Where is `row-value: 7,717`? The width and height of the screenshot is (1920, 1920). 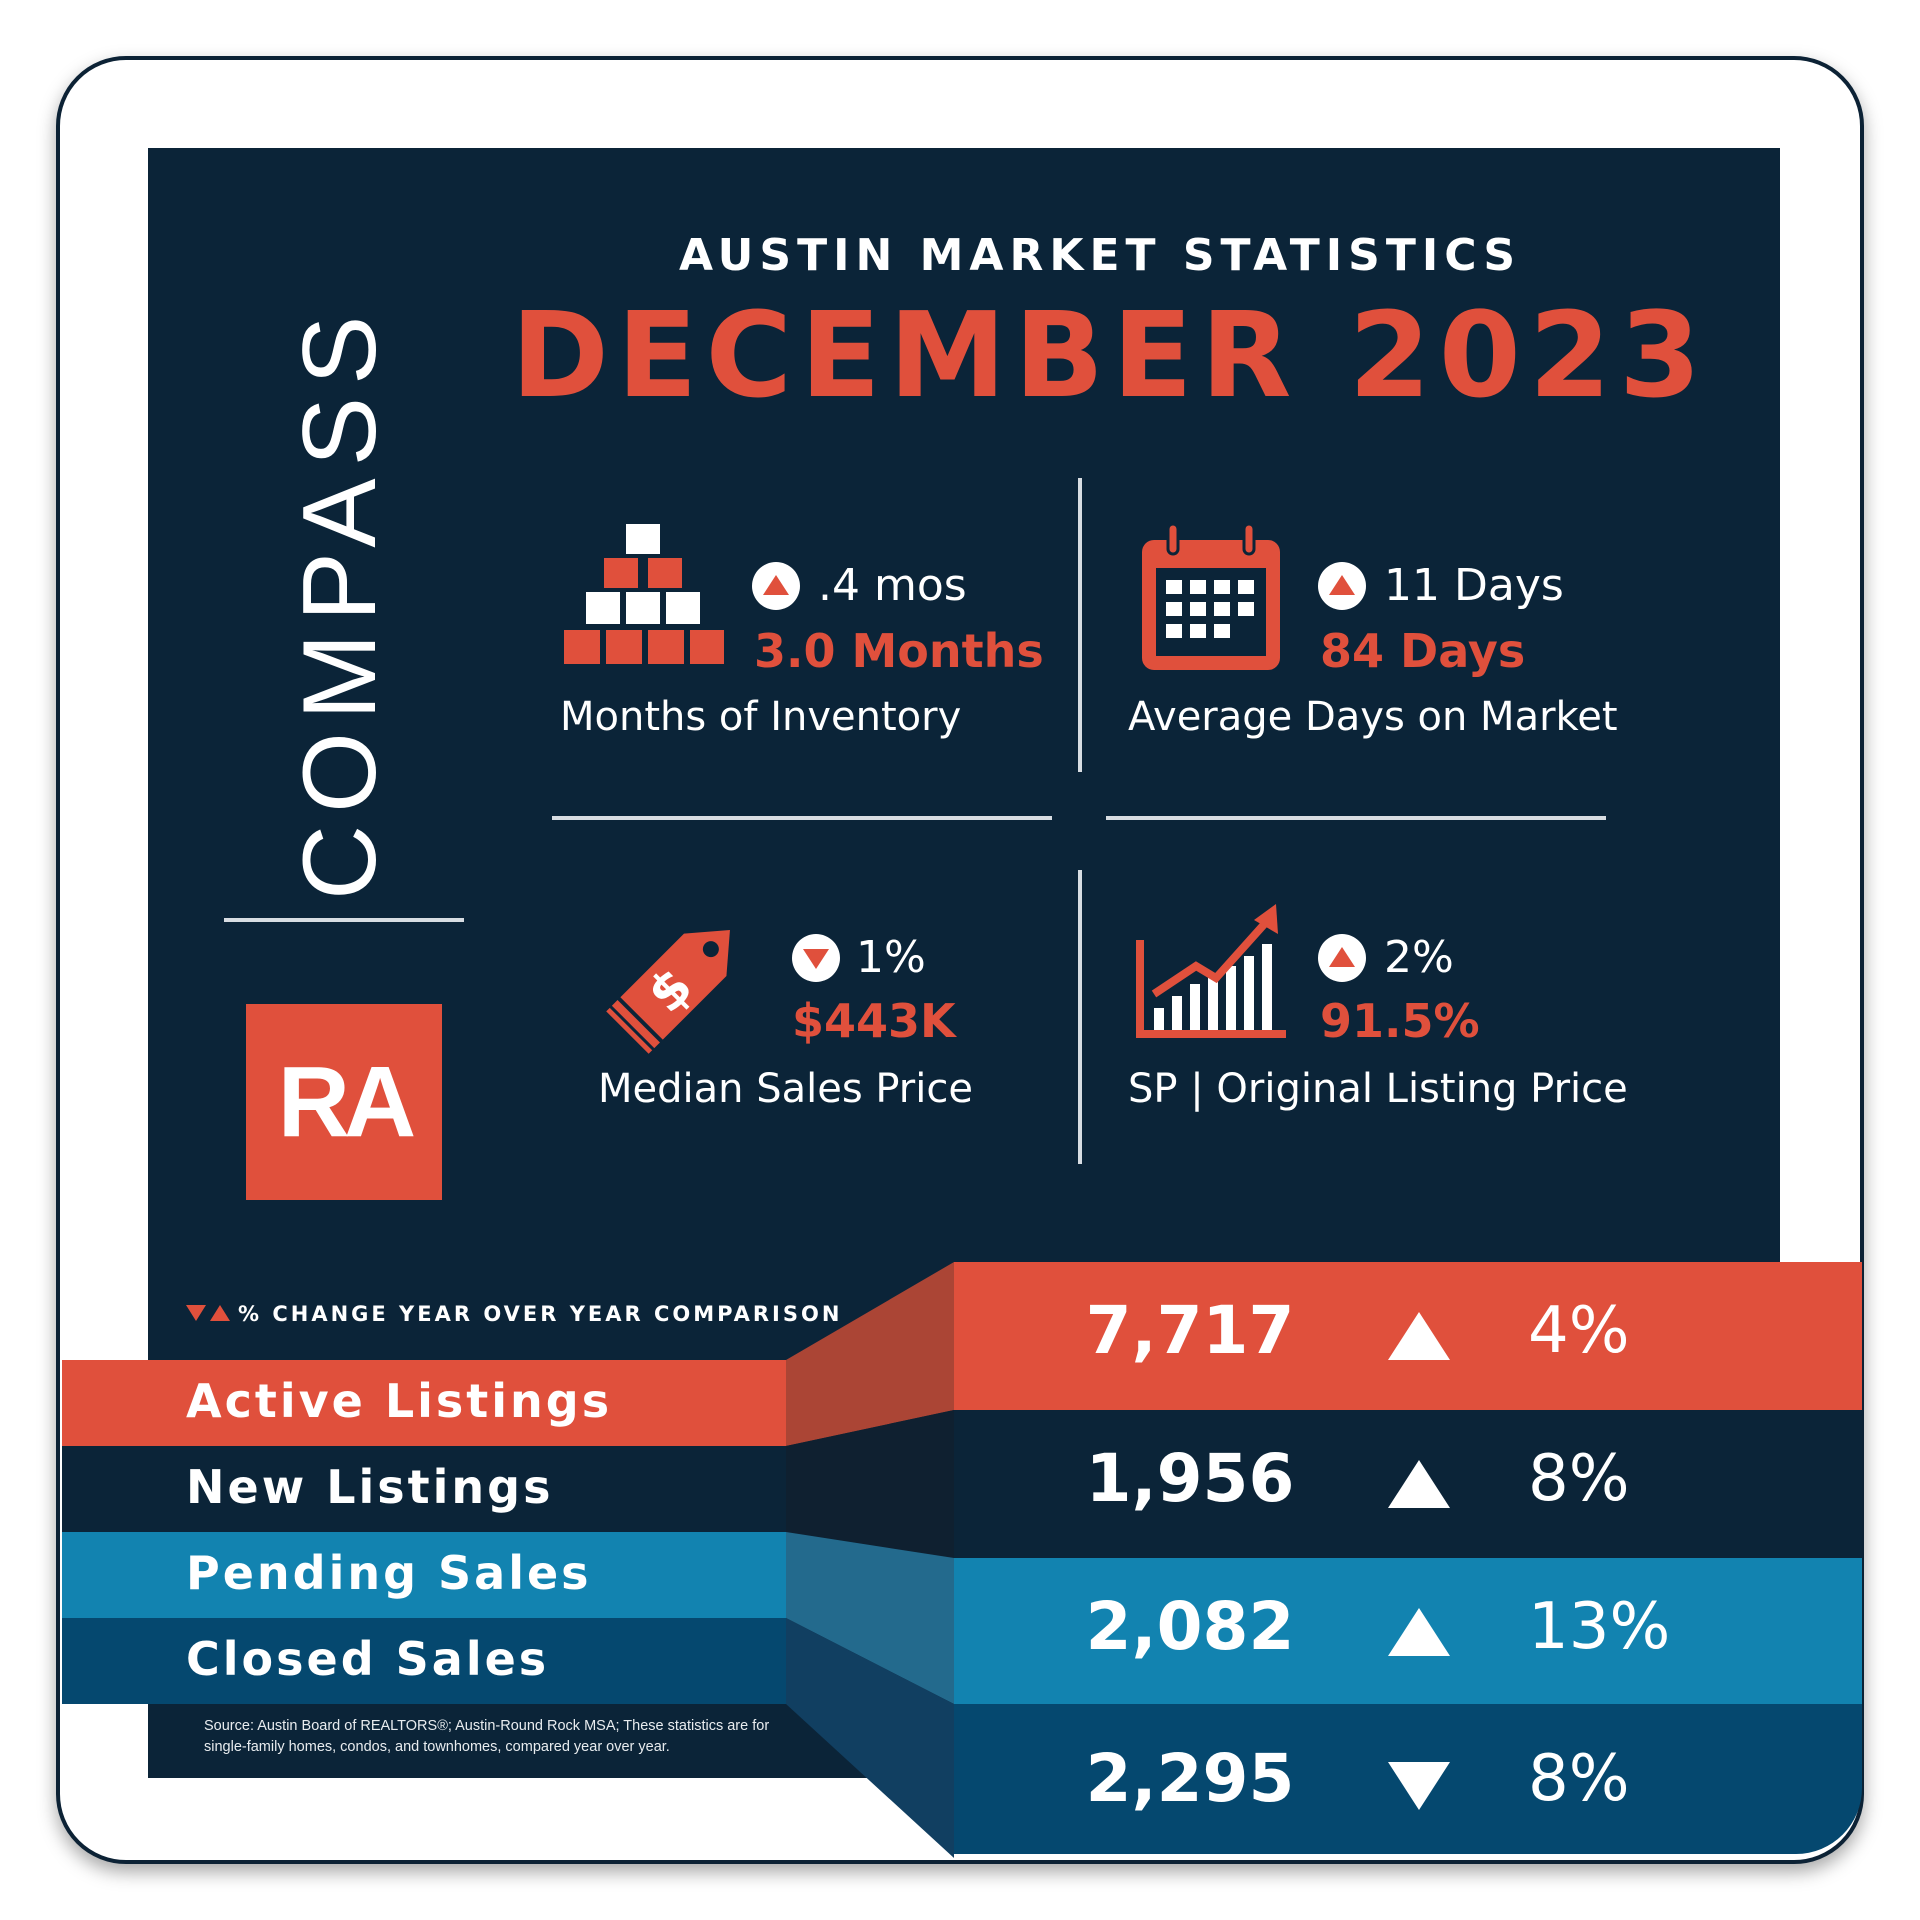 row-value: 7,717 is located at coordinates (1190, 1330).